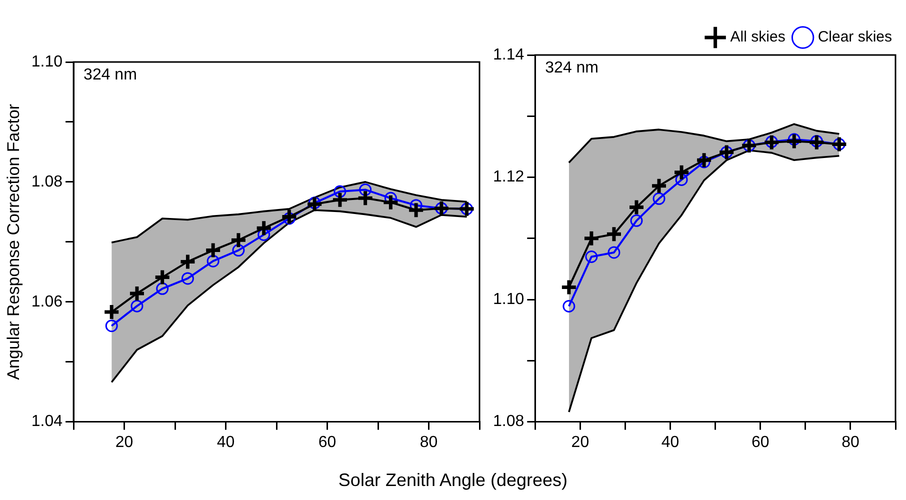 Image resolution: width=906 pixels, height=500 pixels. I want to click on y-axis-title: Angular Response Correction Factor, so click(13, 242).